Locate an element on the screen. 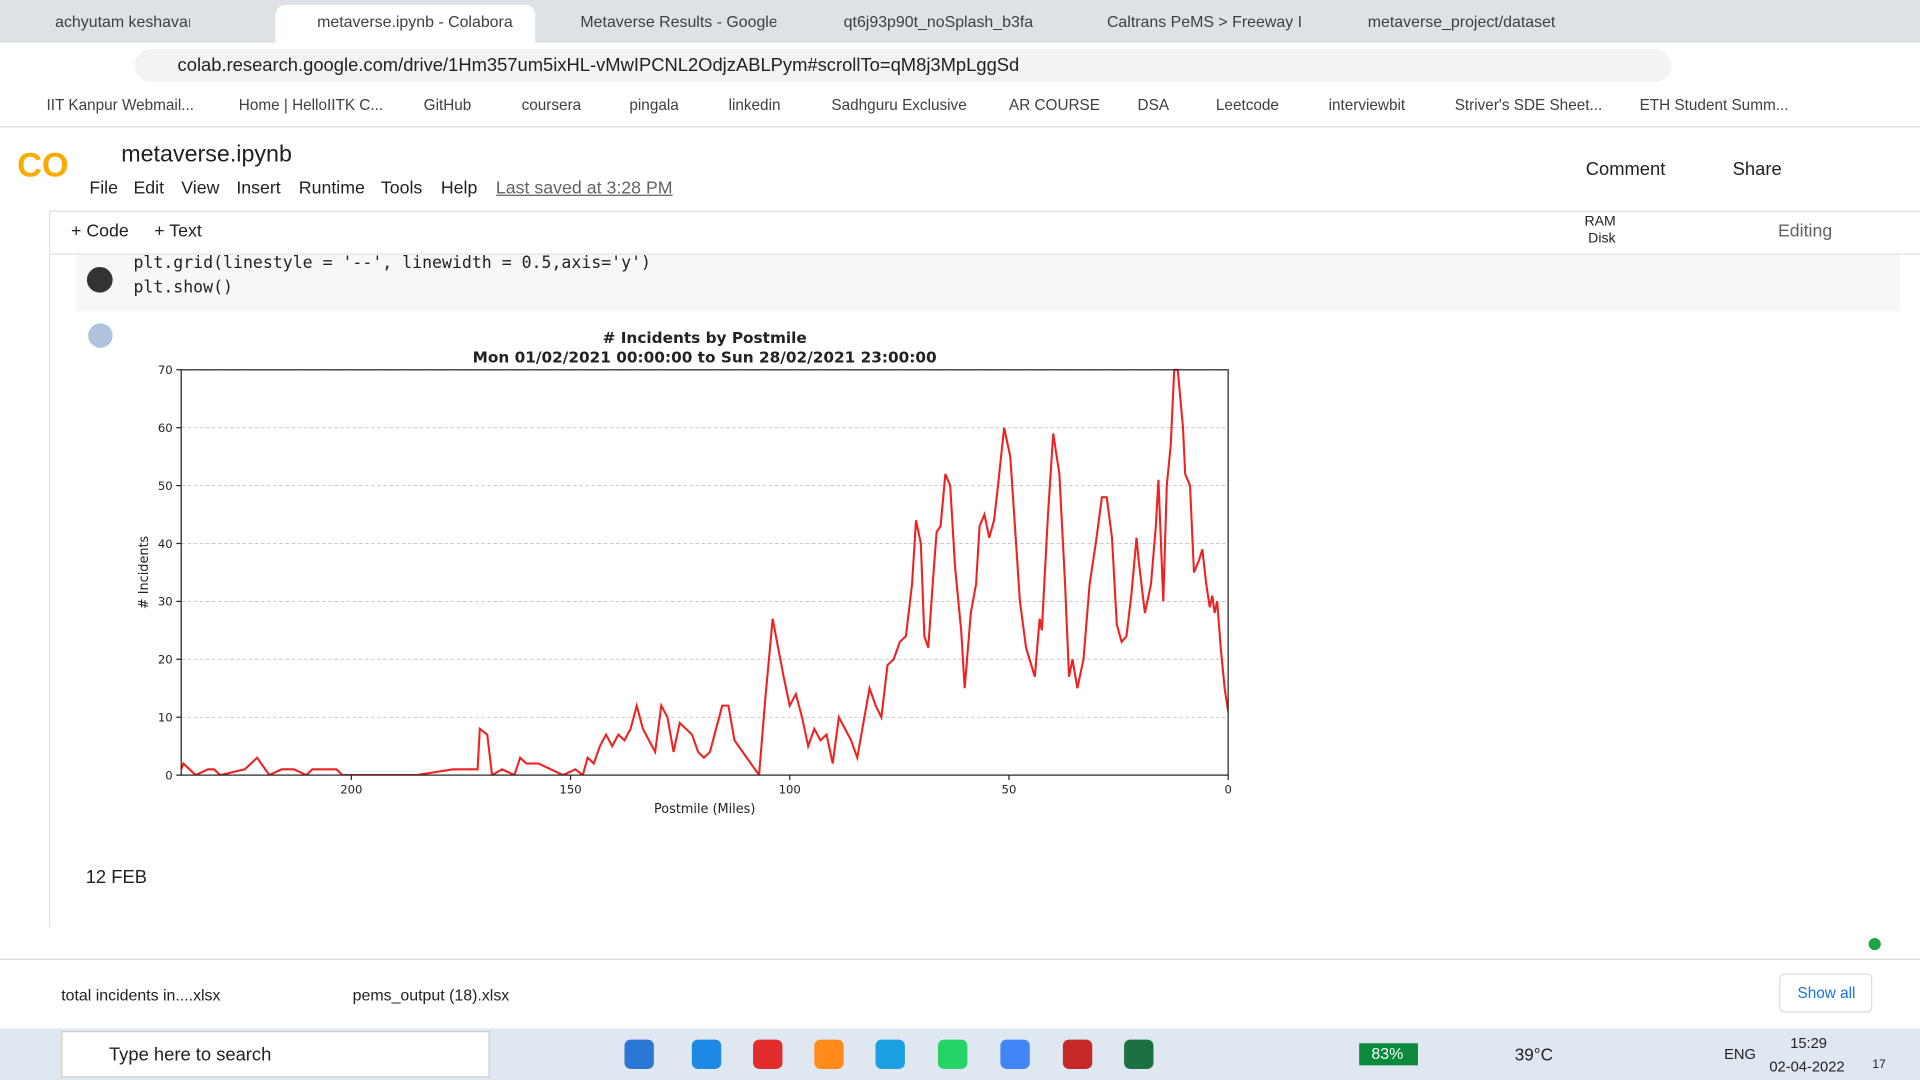 The height and width of the screenshot is (1080, 1920). colab-logo: CO is located at coordinates (43, 164).